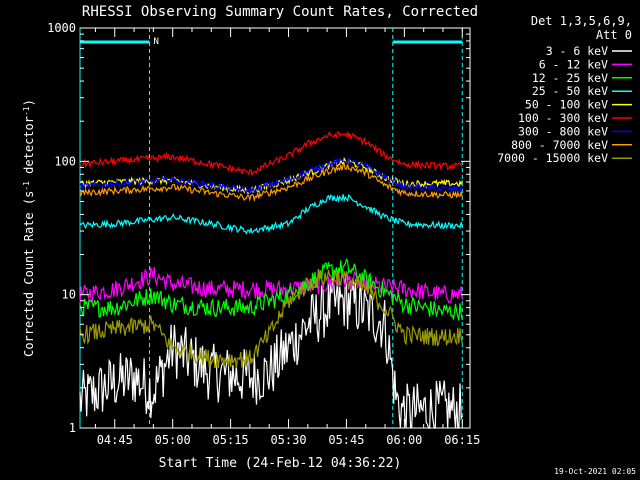 The height and width of the screenshot is (480, 640). Describe the element at coordinates (65, 161) in the screenshot. I see `y-tick-label: 100` at that location.